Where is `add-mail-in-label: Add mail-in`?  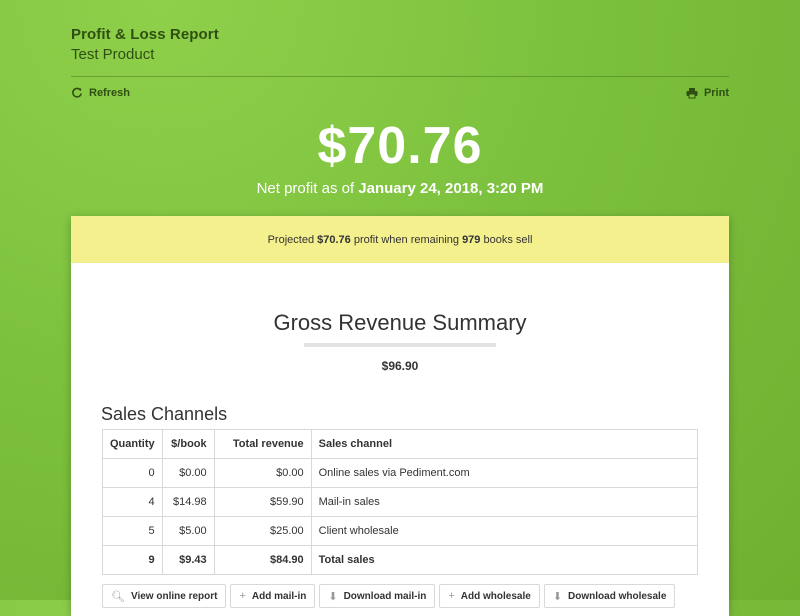 add-mail-in-label: Add mail-in is located at coordinates (279, 596).